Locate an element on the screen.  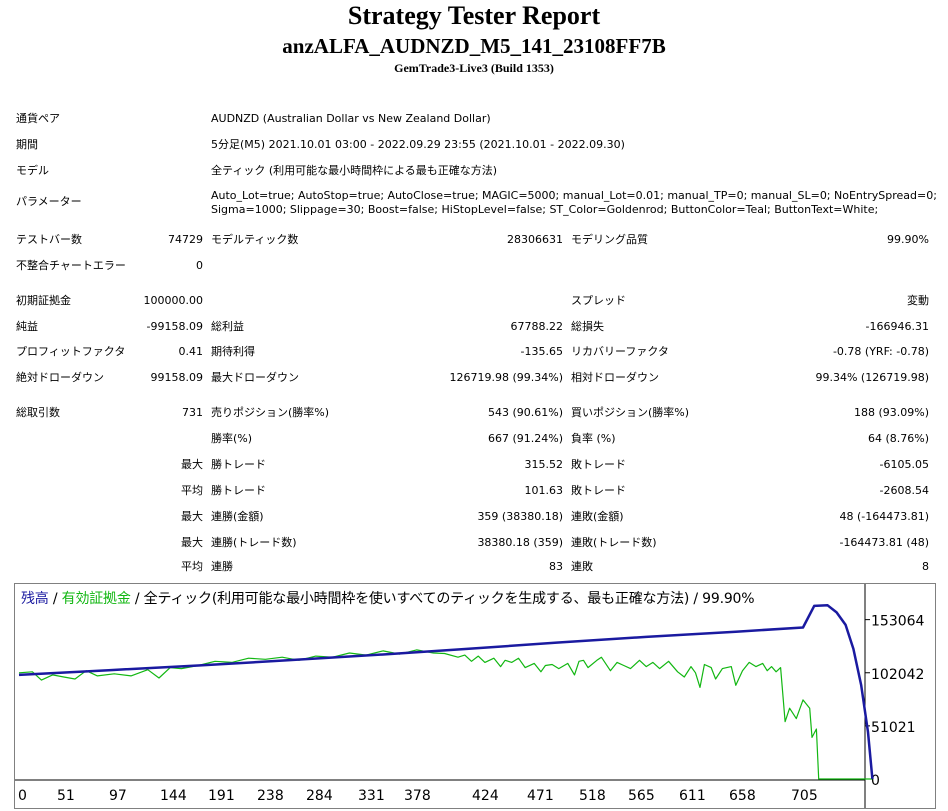
y-tick-label: 102042 is located at coordinates (897, 675).